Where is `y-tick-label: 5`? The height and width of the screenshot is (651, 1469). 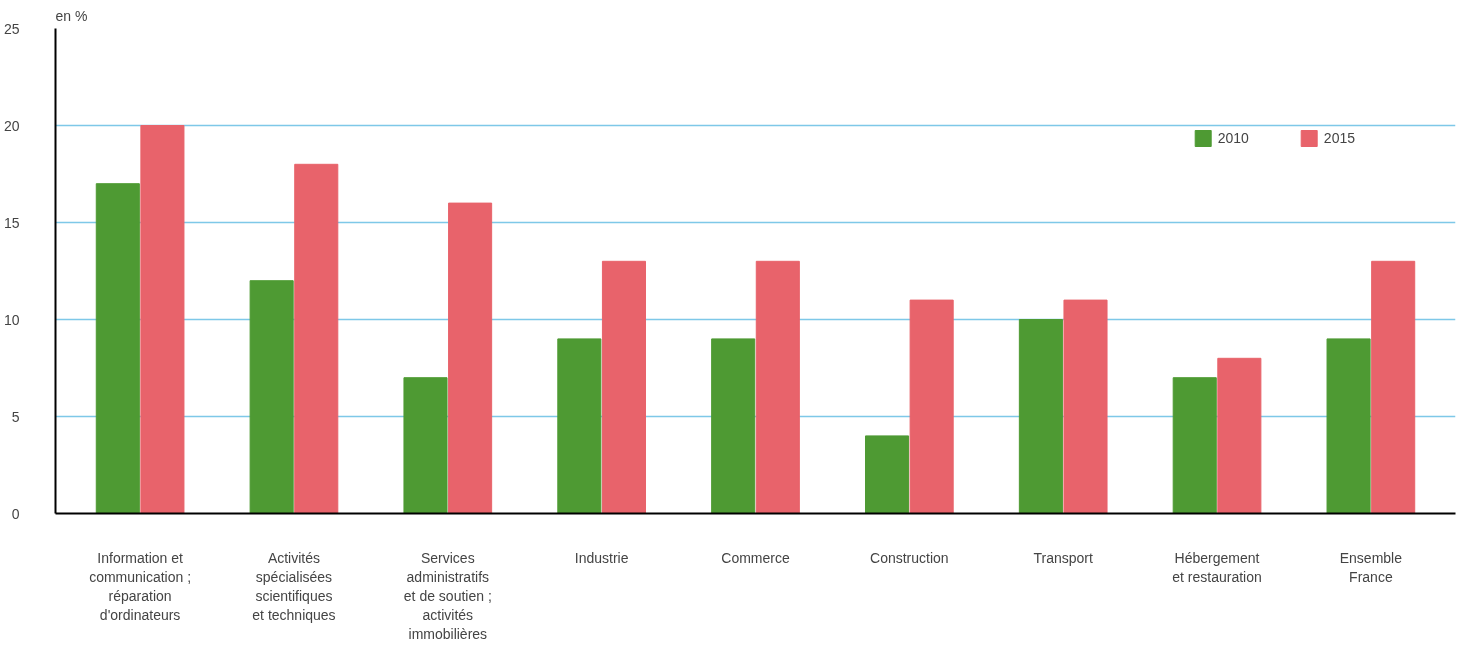
y-tick-label: 5 is located at coordinates (15, 416).